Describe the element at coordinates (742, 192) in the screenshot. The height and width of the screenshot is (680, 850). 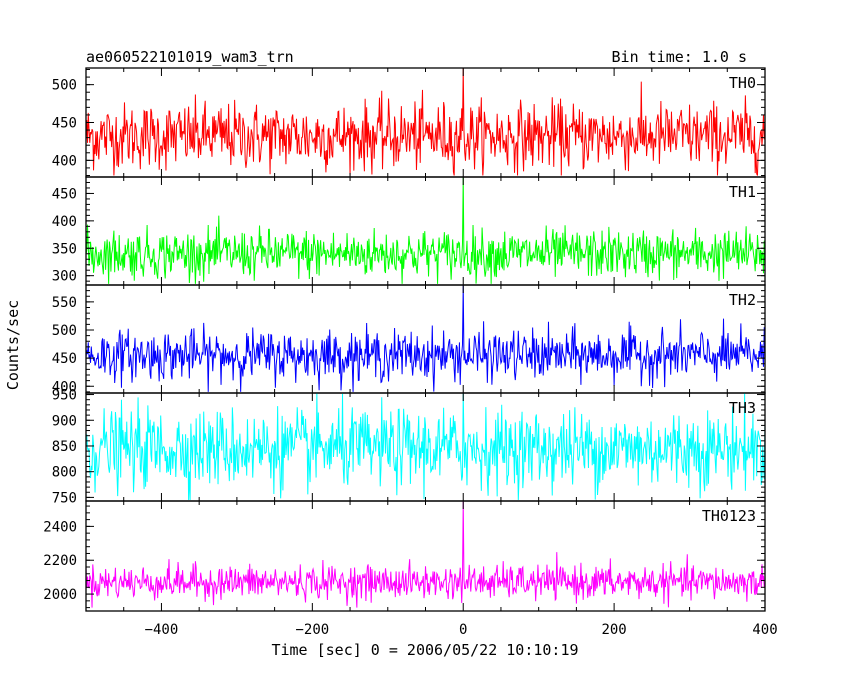
I see `panel-label-th1: TH1` at that location.